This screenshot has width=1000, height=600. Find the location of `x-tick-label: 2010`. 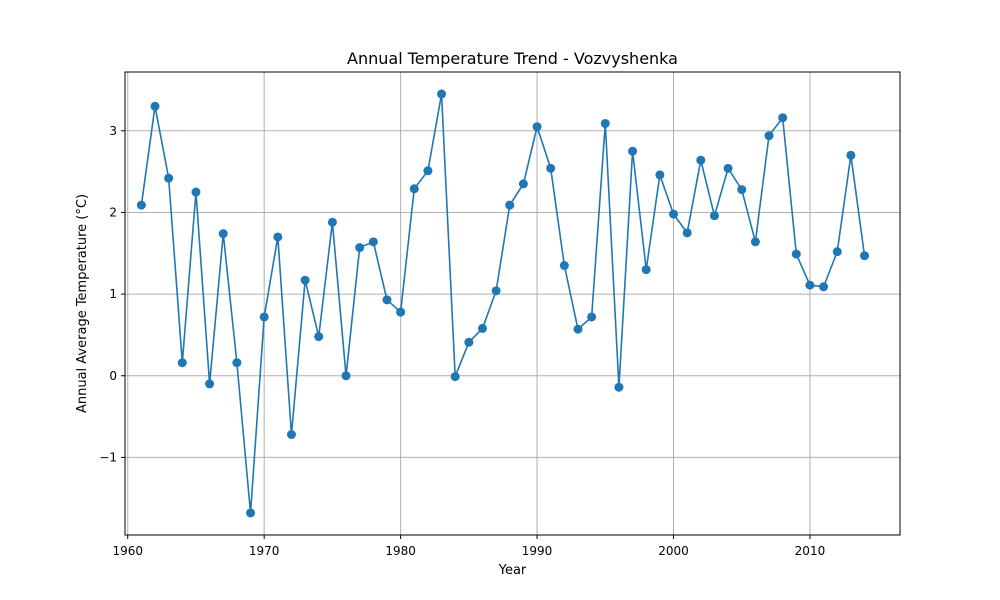

x-tick-label: 2010 is located at coordinates (810, 551).